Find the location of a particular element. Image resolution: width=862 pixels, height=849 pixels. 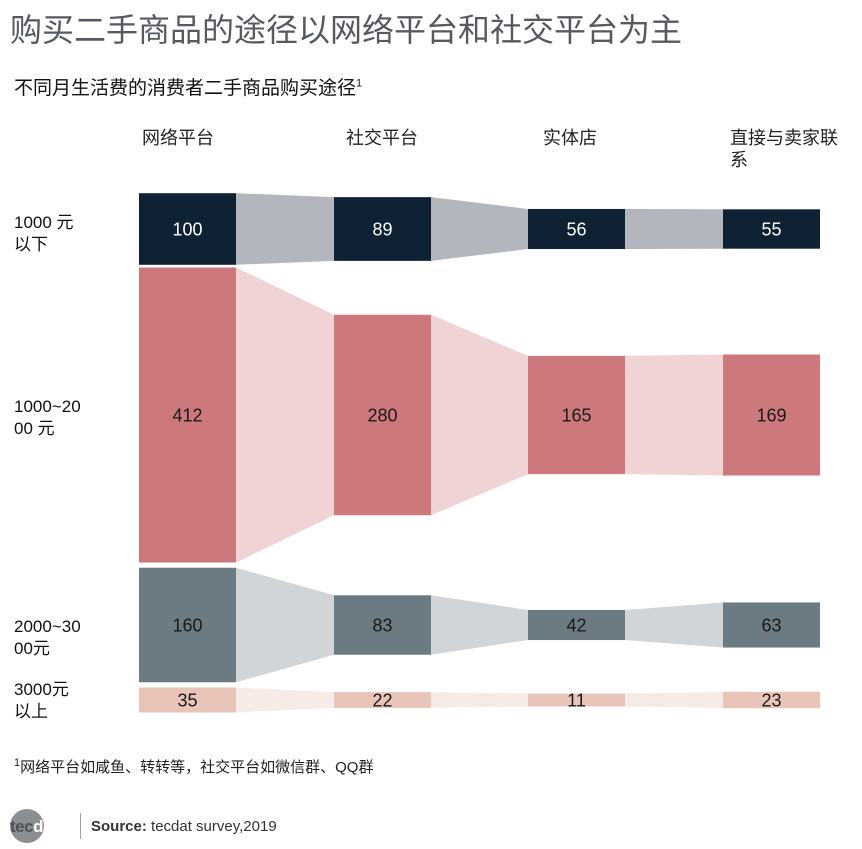

logo-text-part1: tec is located at coordinates (22, 826).